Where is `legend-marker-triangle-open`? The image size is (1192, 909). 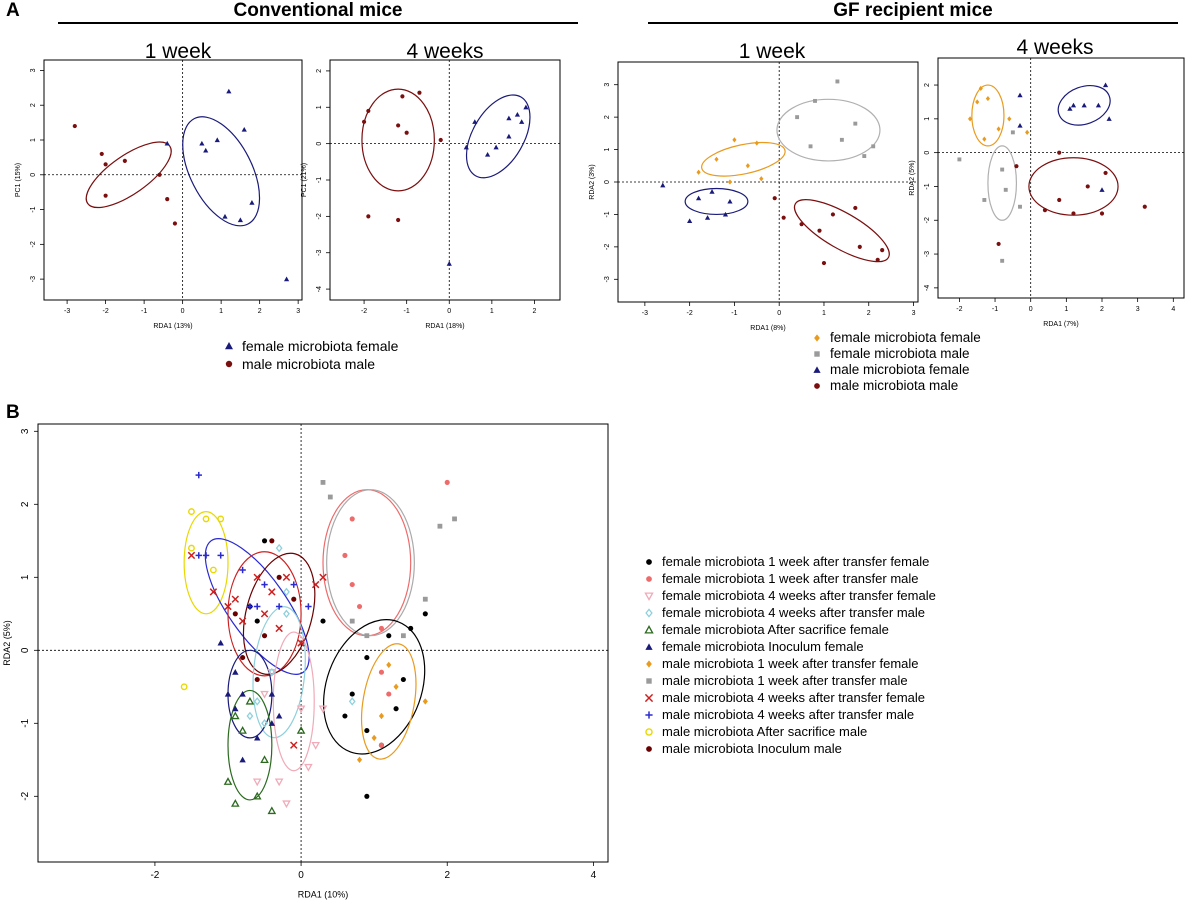 legend-marker-triangle-open is located at coordinates (649, 629).